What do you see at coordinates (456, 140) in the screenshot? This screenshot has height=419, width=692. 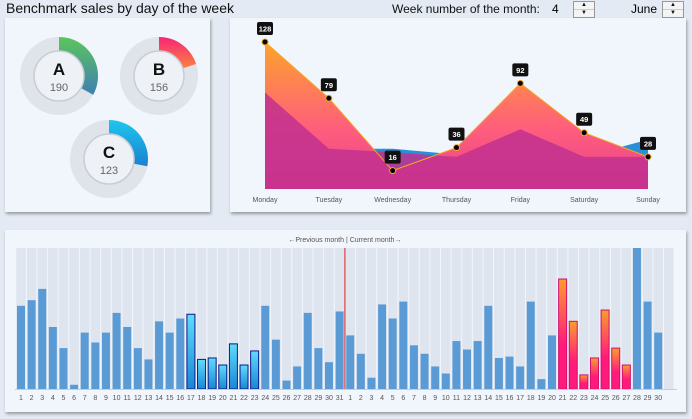 I see `area-series-dark` at bounding box center [456, 140].